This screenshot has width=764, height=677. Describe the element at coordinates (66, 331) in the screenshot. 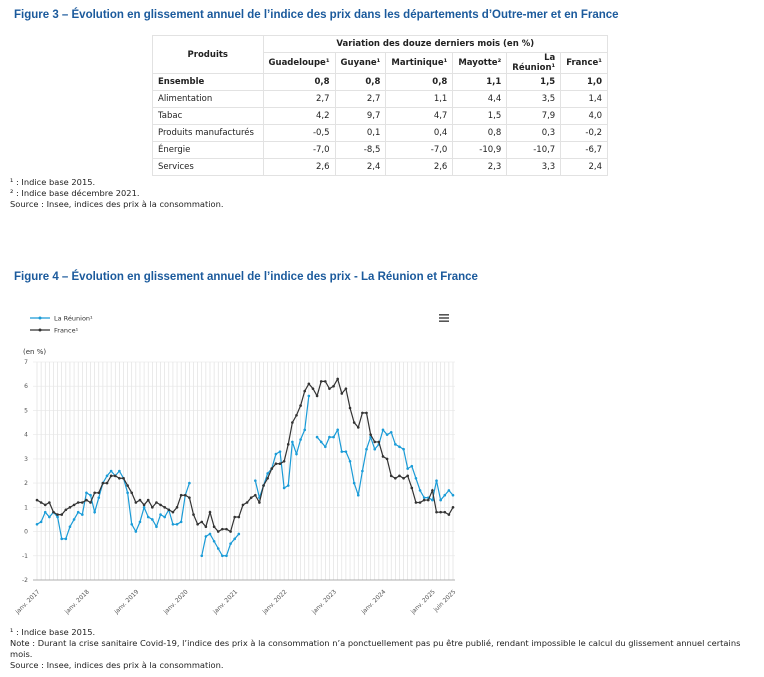

I see `legend-label: France¹` at that location.